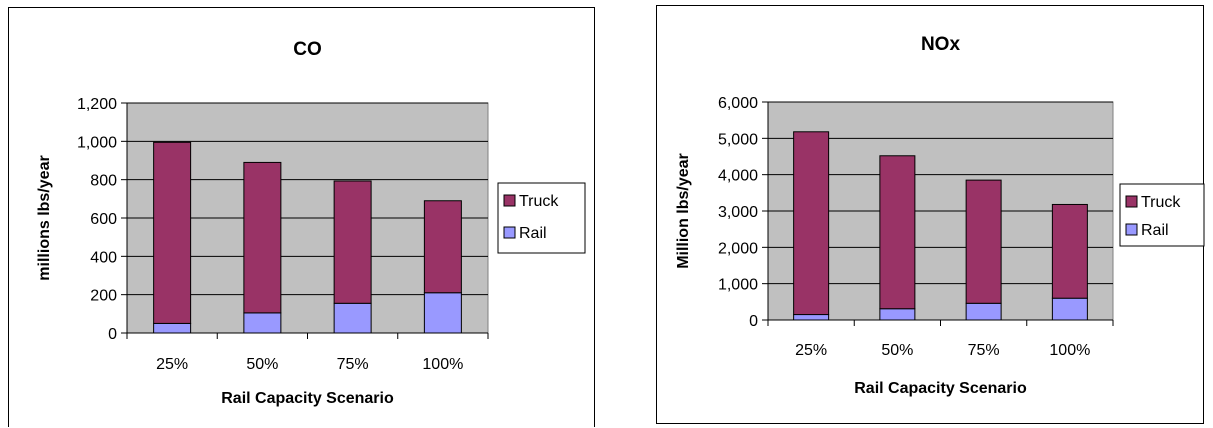  Describe the element at coordinates (1162, 215) in the screenshot. I see `nox-legend` at that location.